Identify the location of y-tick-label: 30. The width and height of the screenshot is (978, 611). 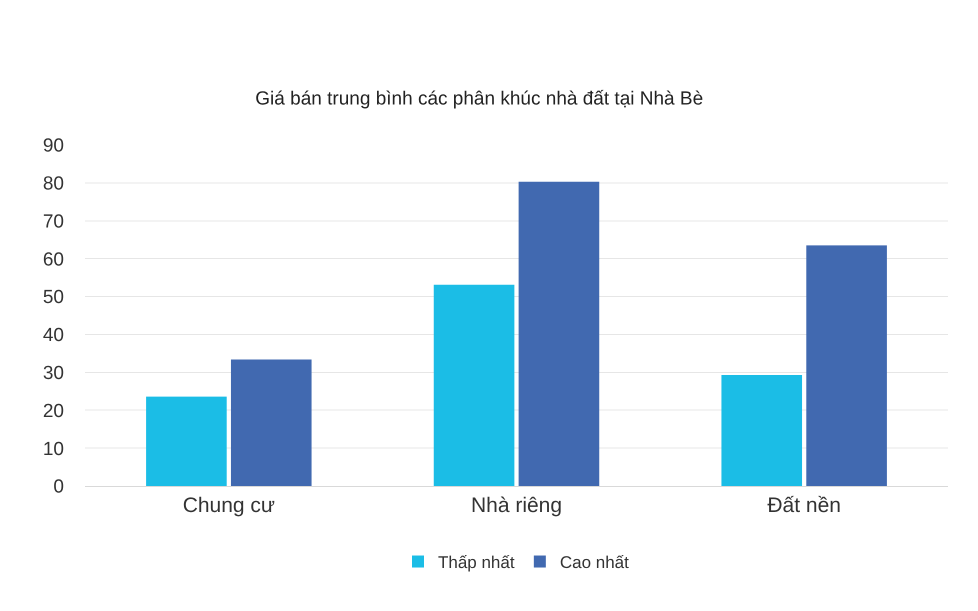
(53, 373).